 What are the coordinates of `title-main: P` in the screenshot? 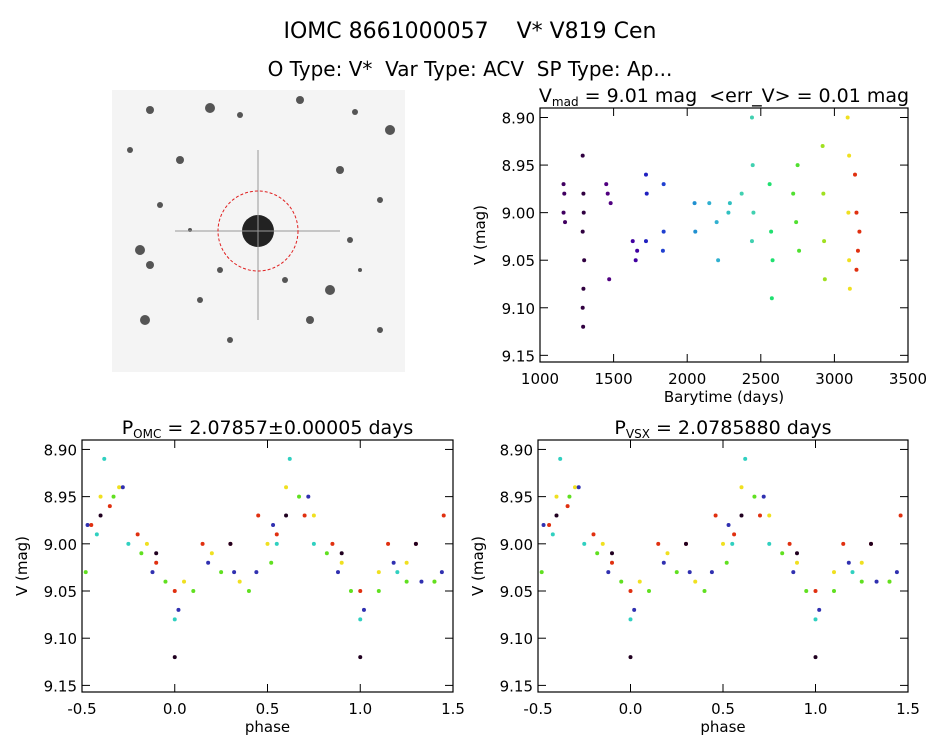 It's located at (127, 428).